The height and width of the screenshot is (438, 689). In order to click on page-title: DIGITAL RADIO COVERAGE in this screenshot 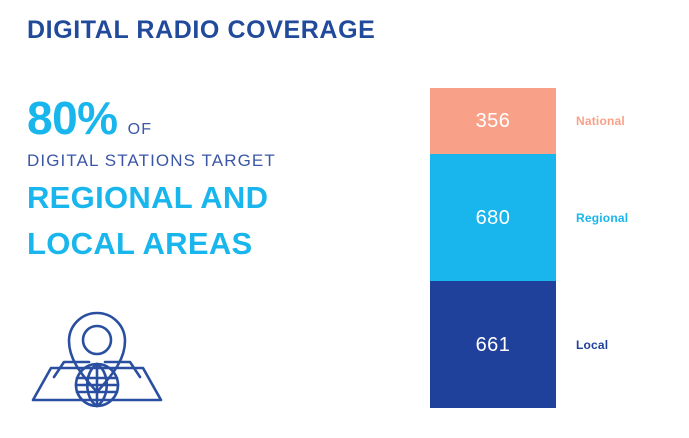, I will do `click(201, 30)`.